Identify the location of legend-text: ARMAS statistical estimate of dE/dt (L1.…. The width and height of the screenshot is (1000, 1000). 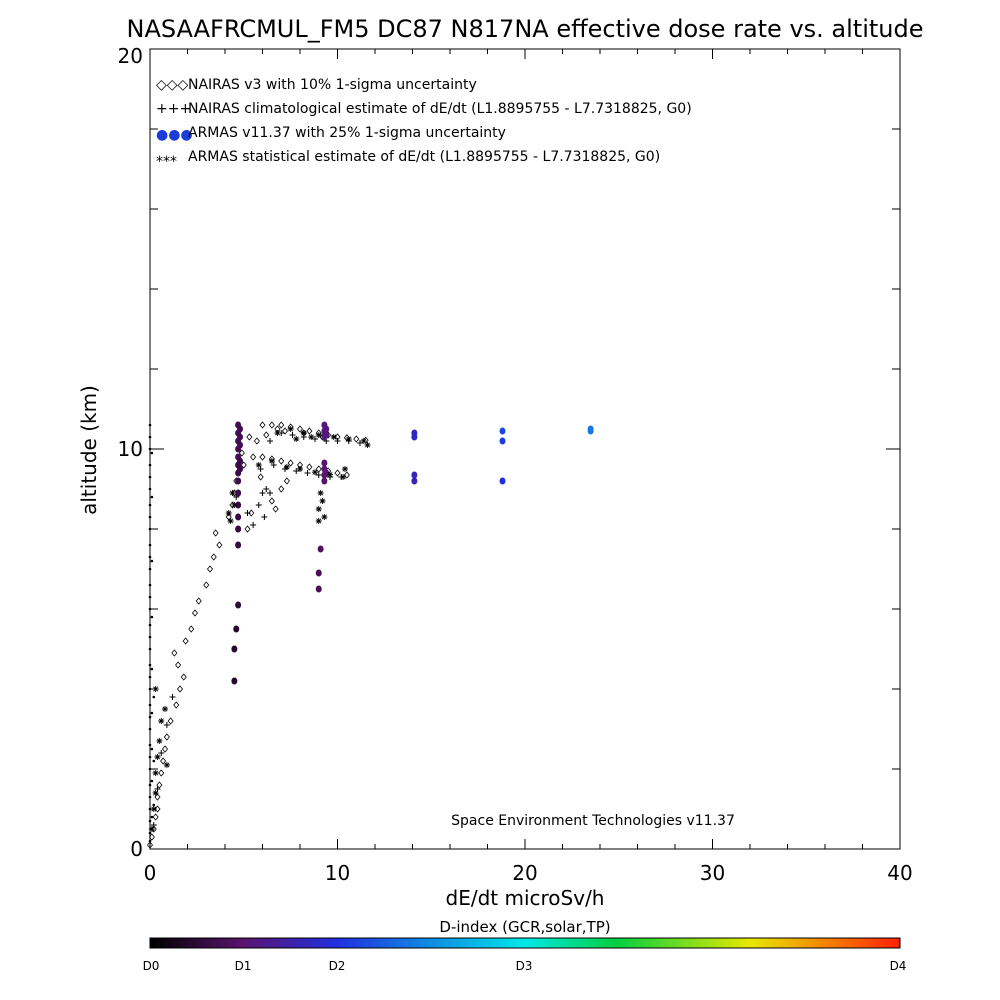
(424, 157).